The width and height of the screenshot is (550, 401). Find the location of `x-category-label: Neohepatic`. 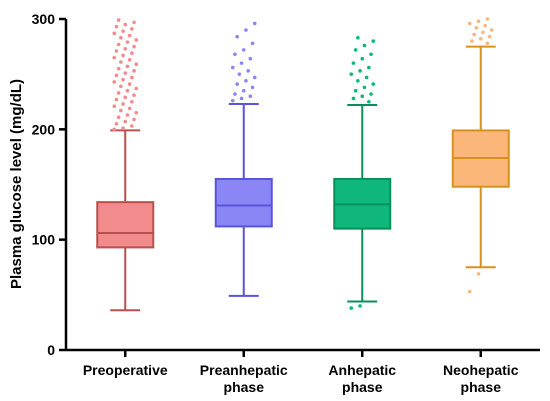

x-category-label: Neohepatic is located at coordinates (481, 370).